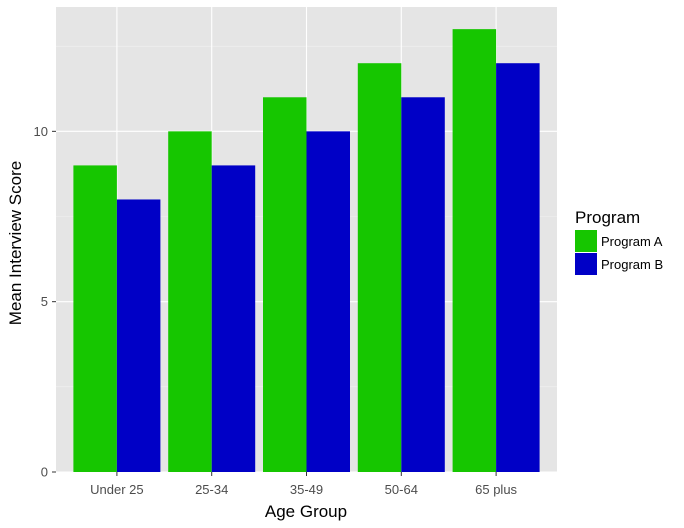 Image resolution: width=684 pixels, height=528 pixels. I want to click on x-axis-title: Age Group, so click(306, 511).